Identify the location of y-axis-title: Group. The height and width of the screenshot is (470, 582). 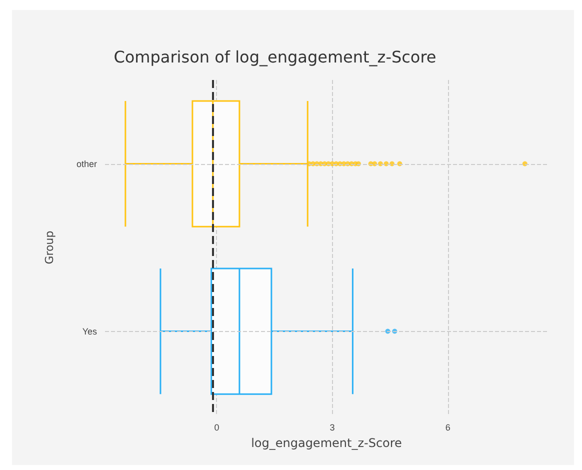
(49, 247).